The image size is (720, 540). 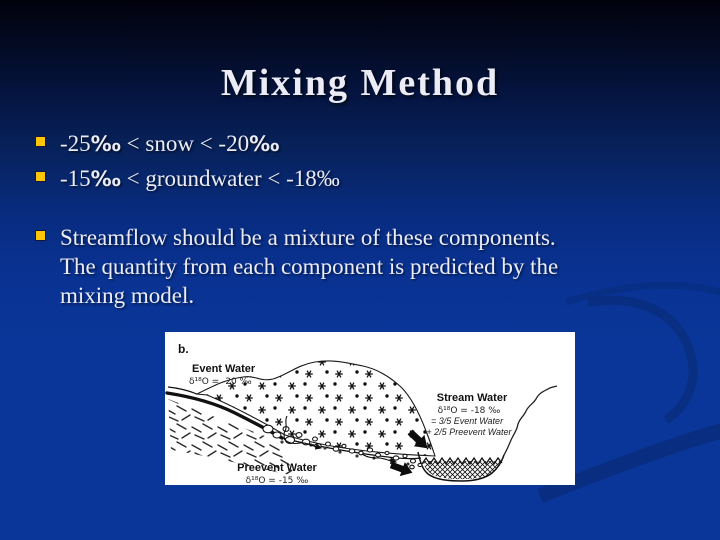 I want to click on upper-terrain-line, so click(x=182, y=390).